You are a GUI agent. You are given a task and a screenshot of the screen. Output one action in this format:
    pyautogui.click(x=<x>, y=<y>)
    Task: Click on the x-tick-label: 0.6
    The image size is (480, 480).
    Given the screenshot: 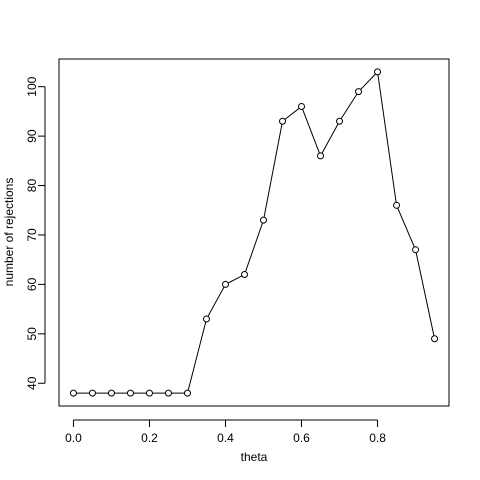 What is the action you would take?
    pyautogui.click(x=301, y=438)
    